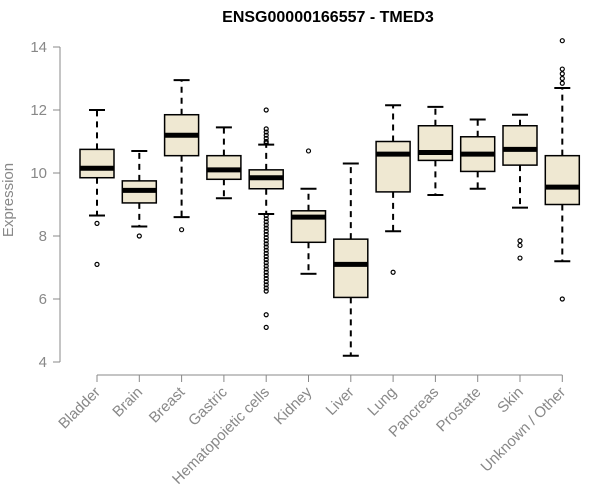 Image resolution: width=600 pixels, height=500 pixels. Describe the element at coordinates (167, 404) in the screenshot. I see `x-tick-label: Breast` at that location.